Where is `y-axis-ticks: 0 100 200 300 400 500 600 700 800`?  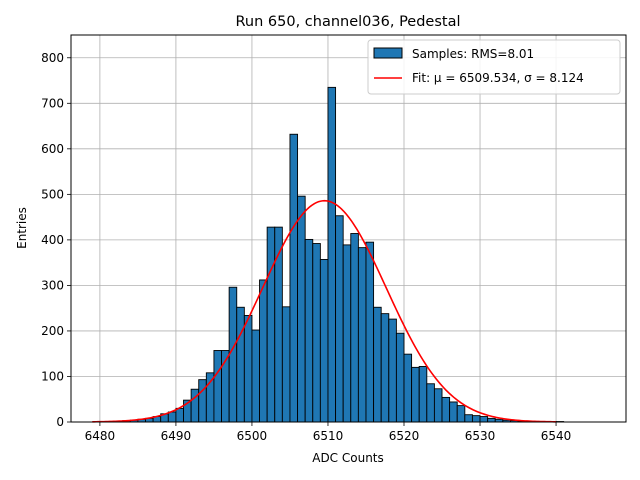 y-axis-ticks: 0 100 200 300 400 500 600 700 800 is located at coordinates (56, 240).